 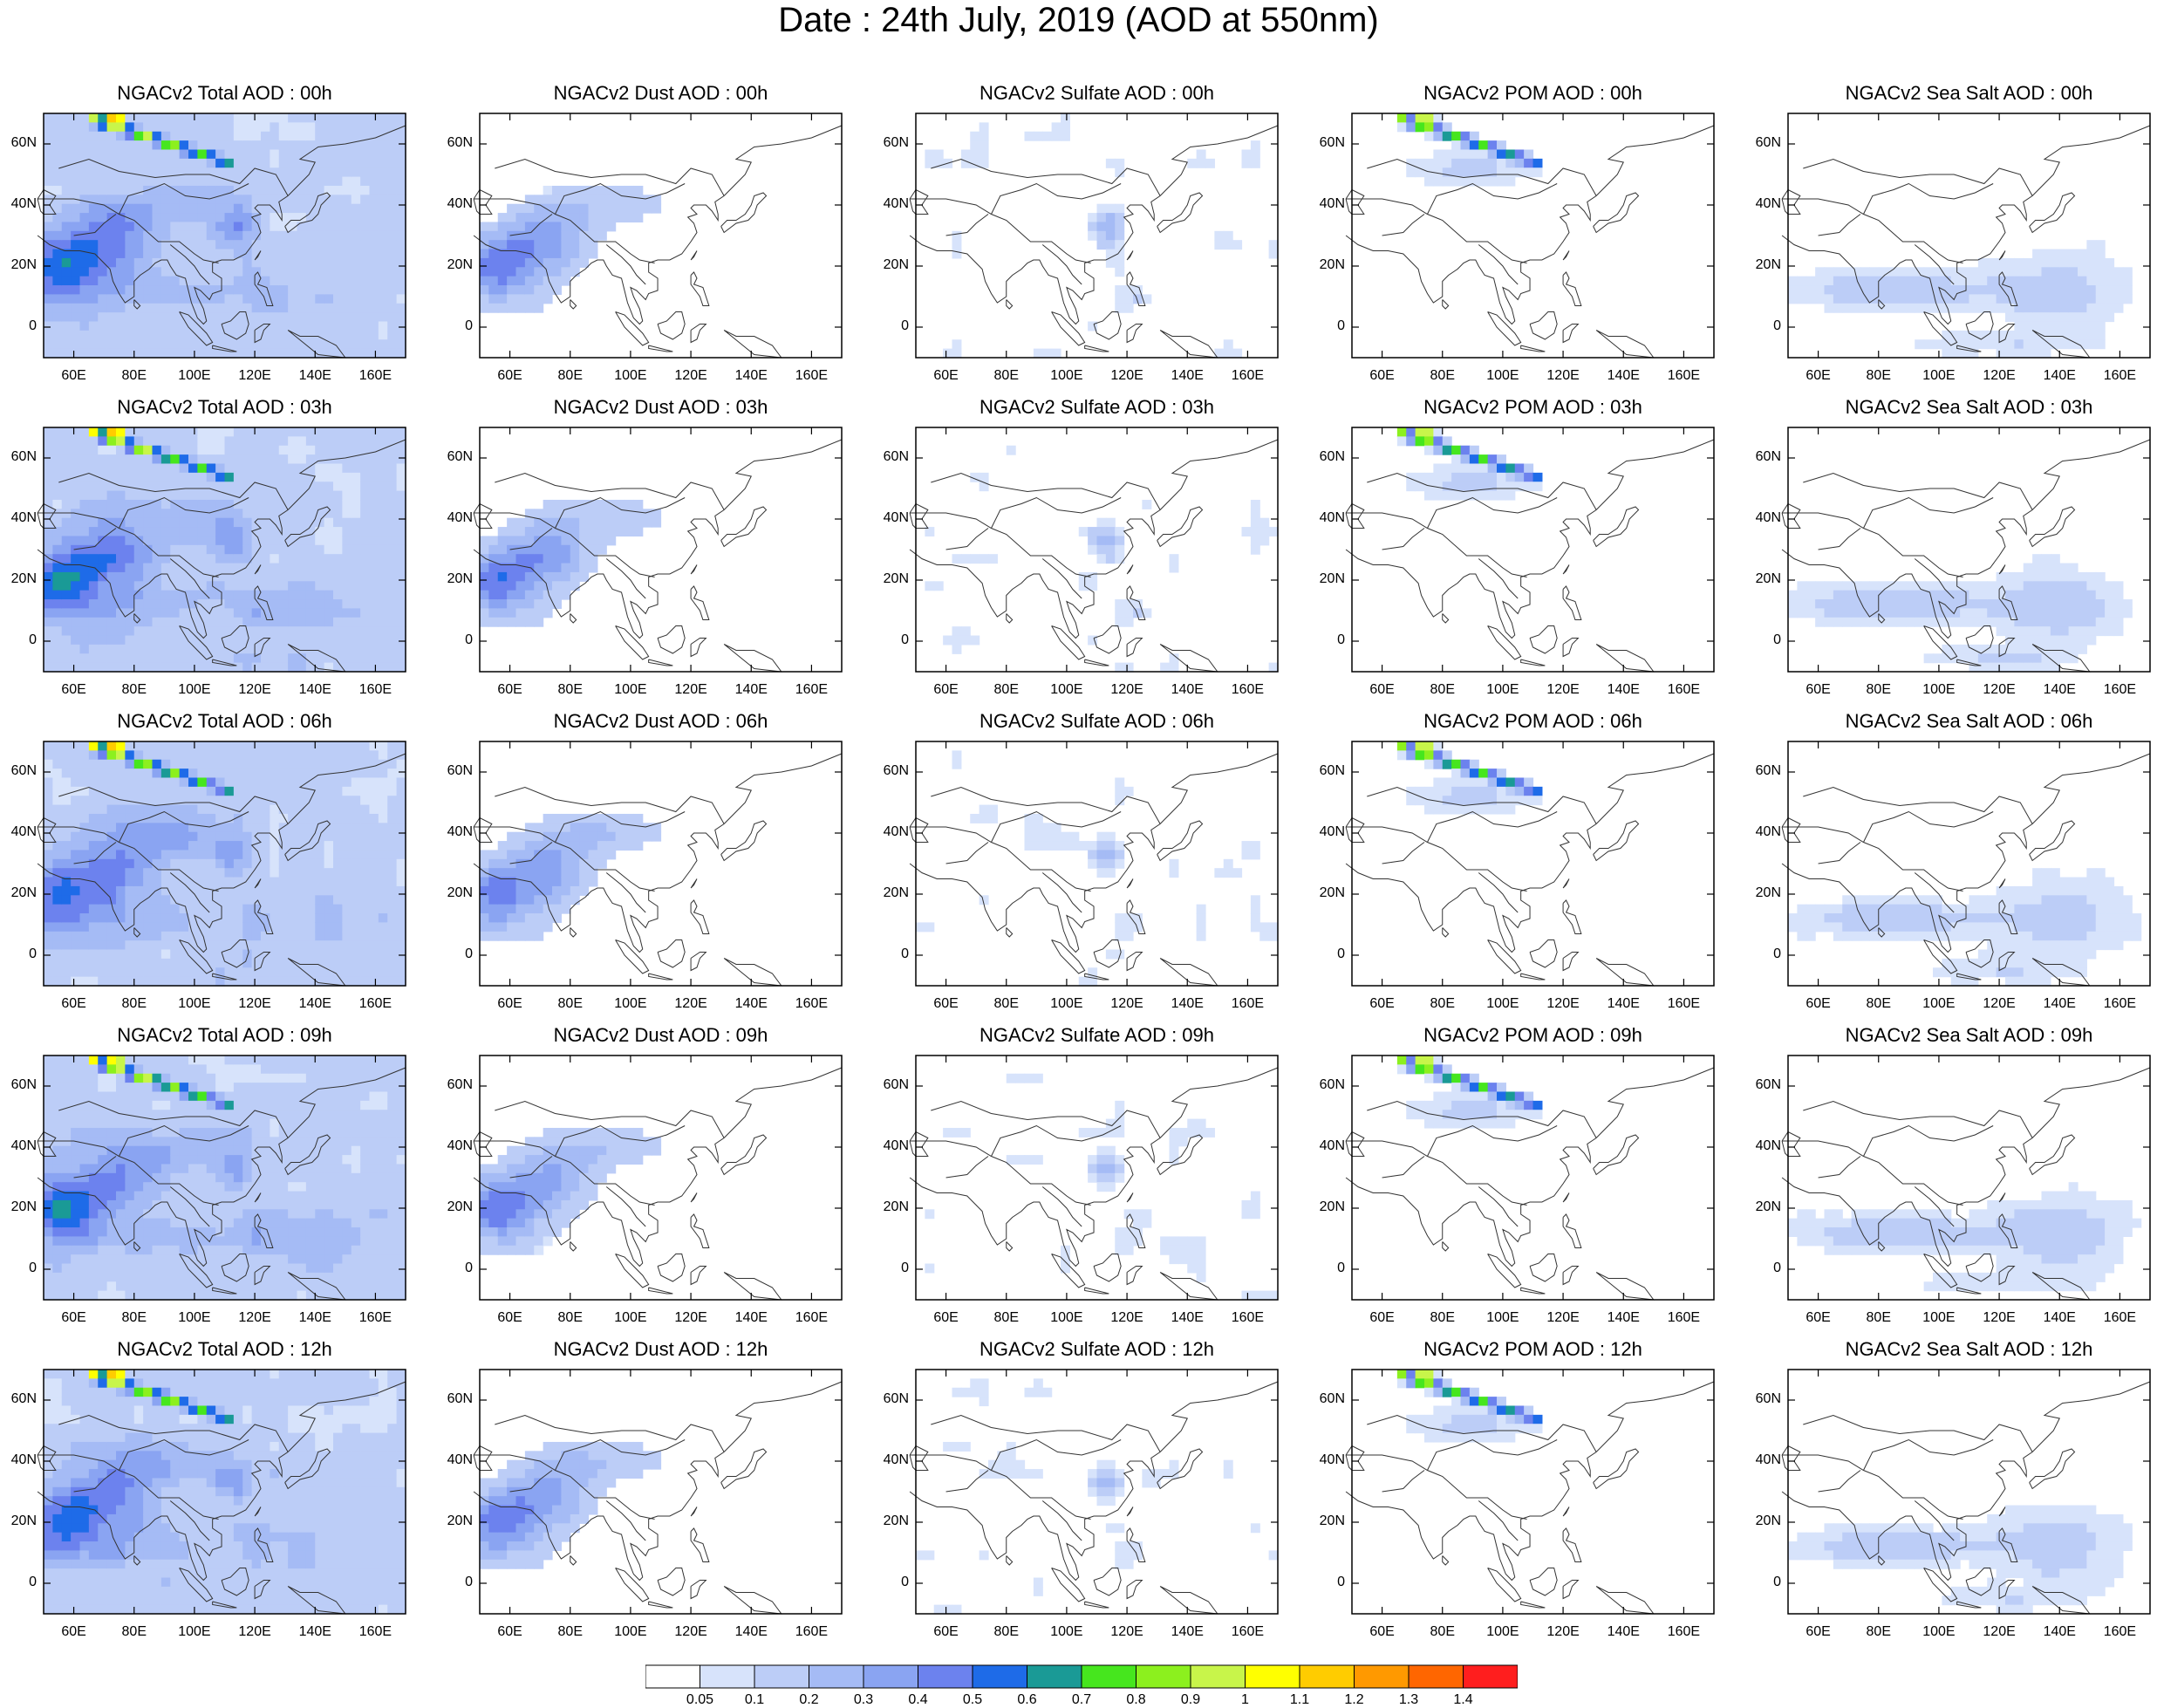 What do you see at coordinates (1969, 93) in the screenshot?
I see `panel-title: NGACv2 Sea Salt AOD : 00h` at bounding box center [1969, 93].